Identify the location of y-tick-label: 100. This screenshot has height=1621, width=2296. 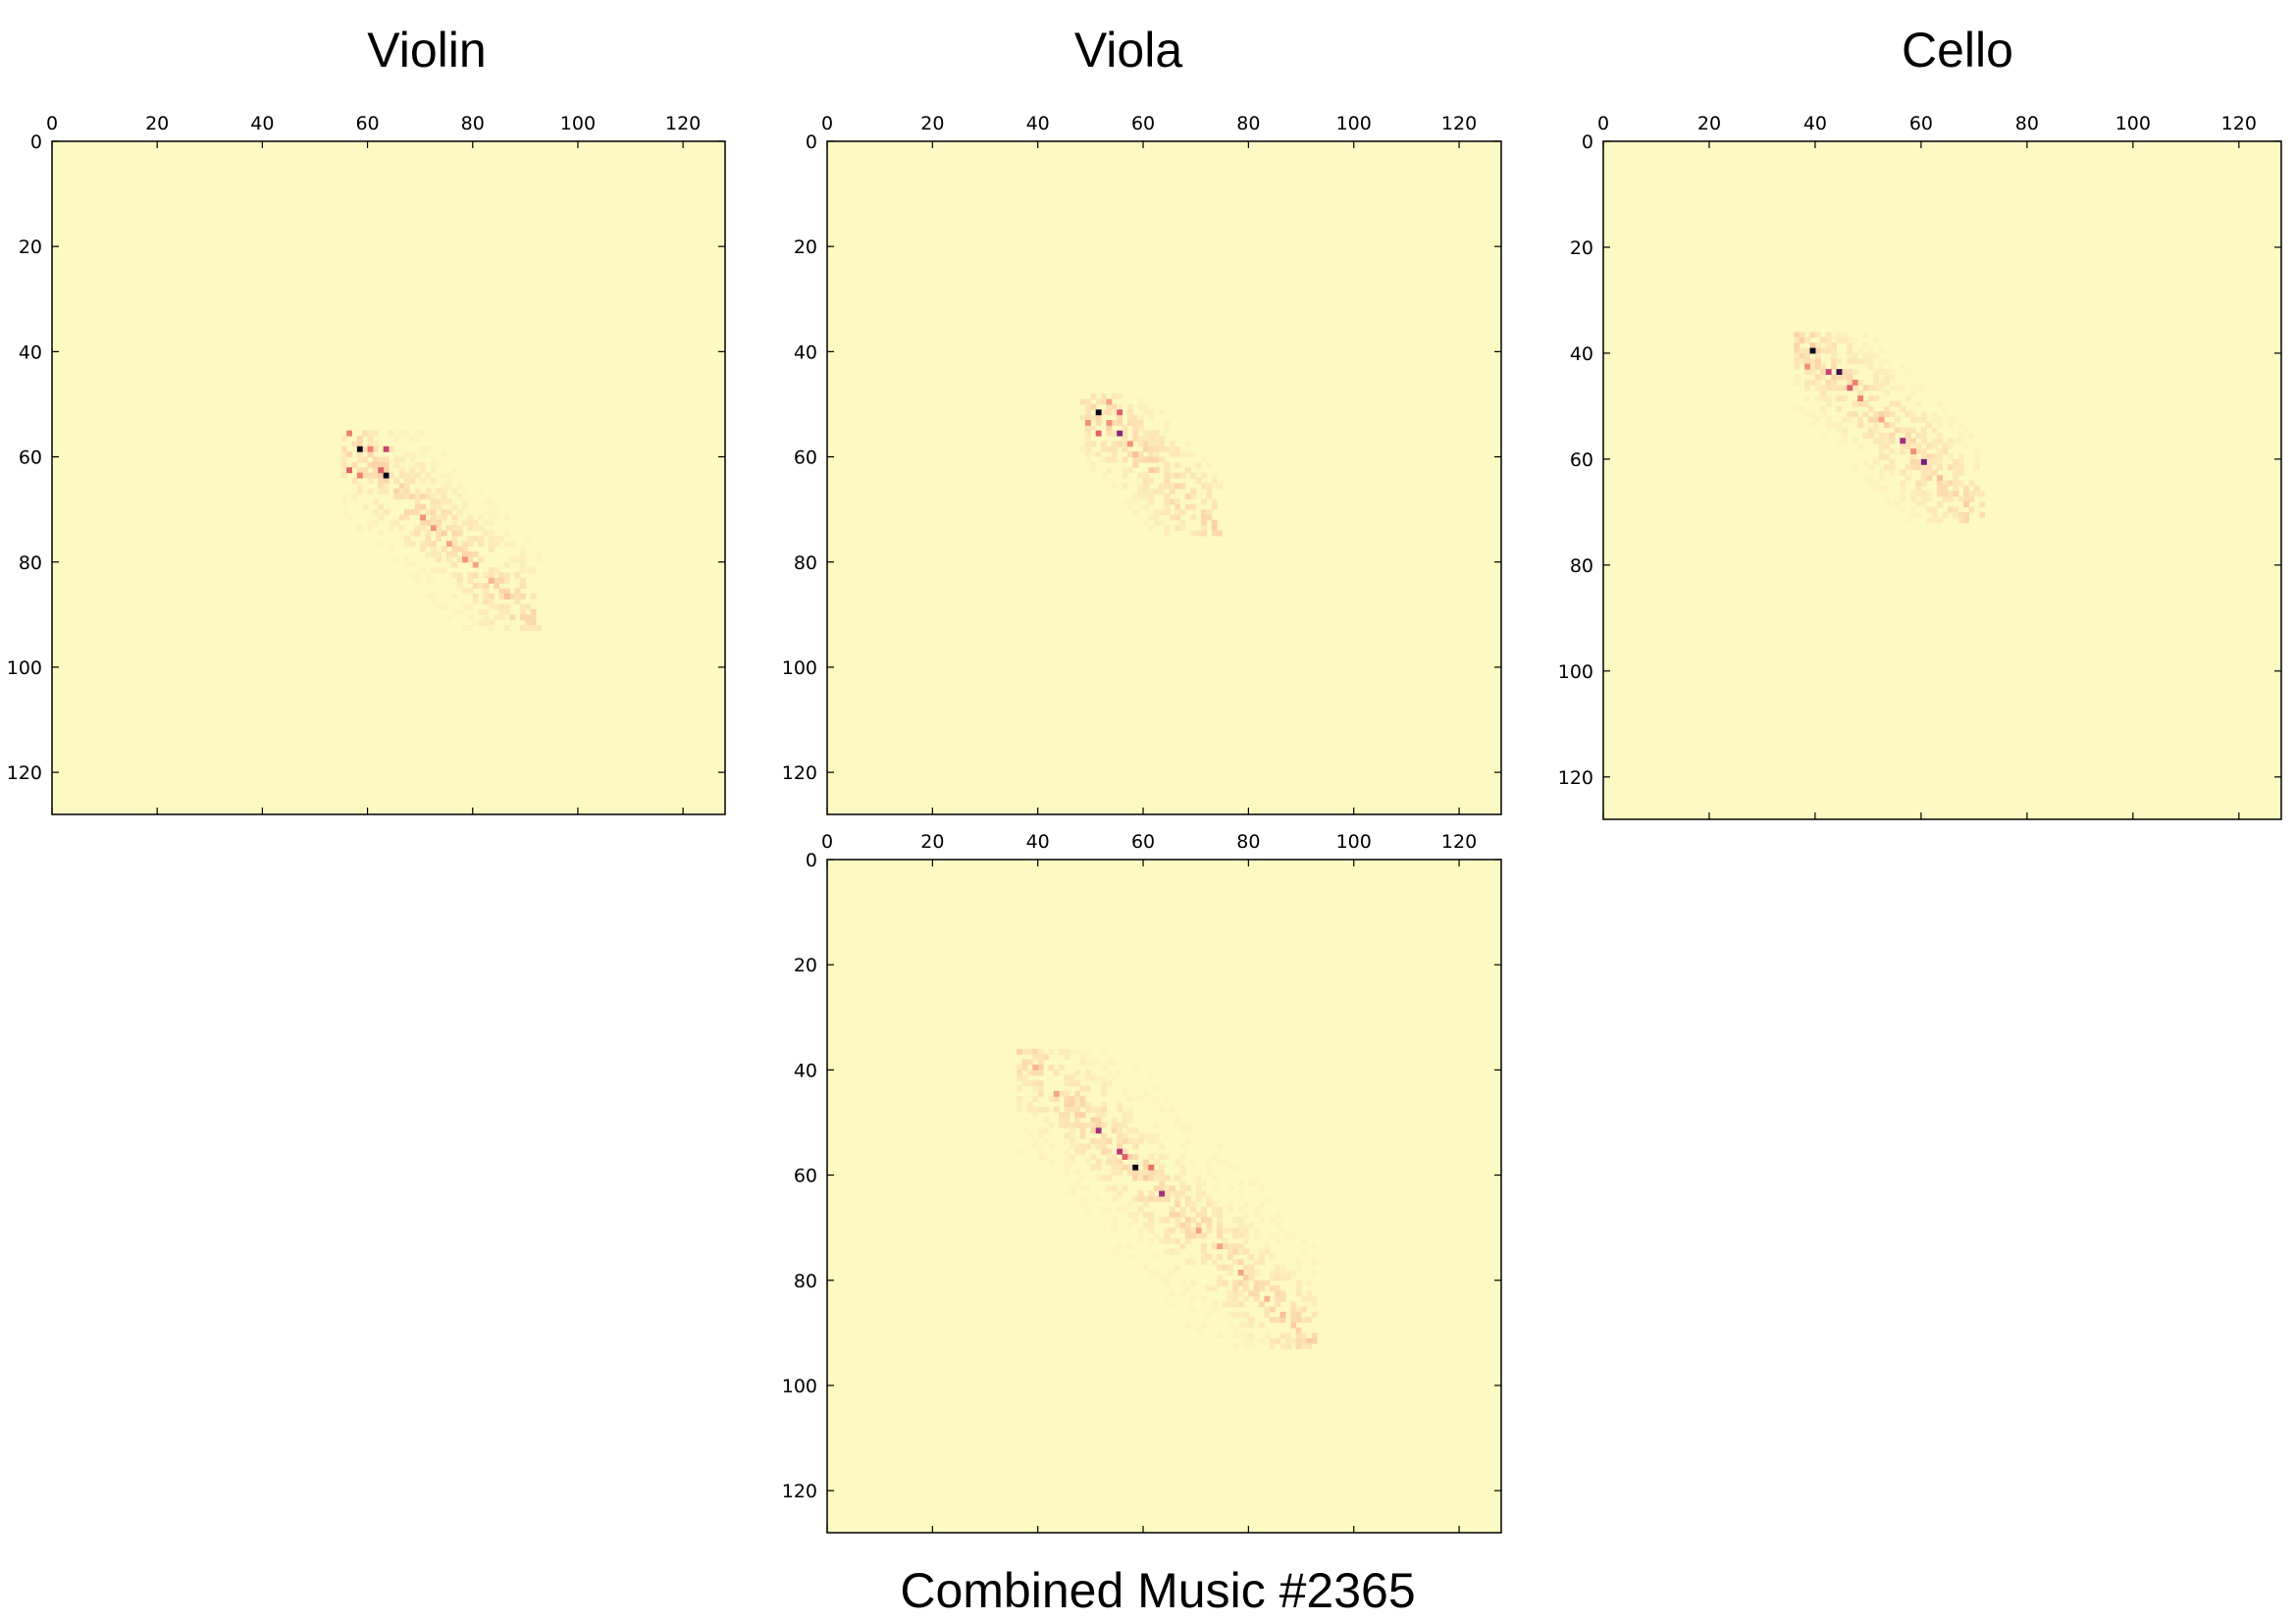
(1575, 672).